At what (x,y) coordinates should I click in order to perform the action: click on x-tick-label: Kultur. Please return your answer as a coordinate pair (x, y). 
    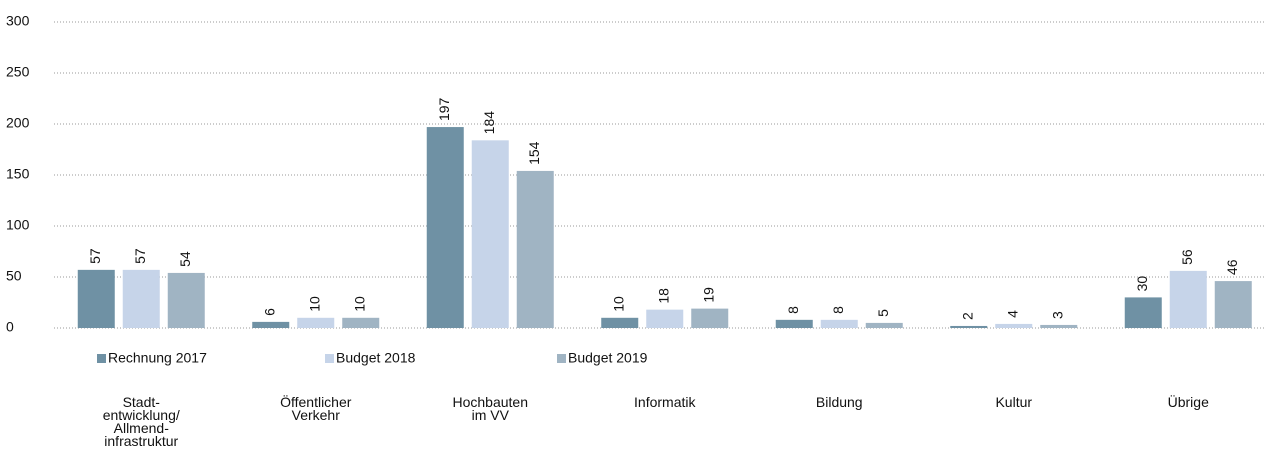
    Looking at the image, I should click on (1013, 402).